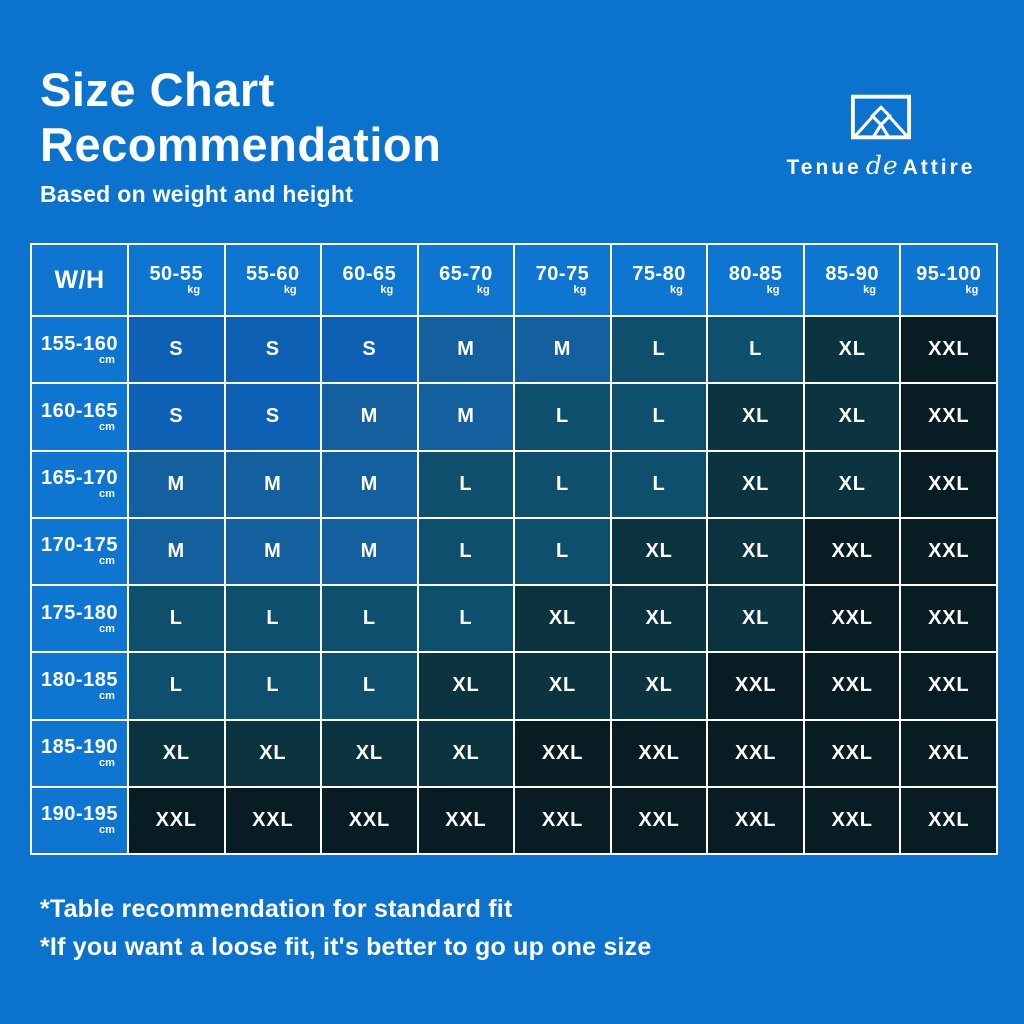  Describe the element at coordinates (659, 350) in the screenshot. I see `size-cell-155-160-75-80: L` at that location.